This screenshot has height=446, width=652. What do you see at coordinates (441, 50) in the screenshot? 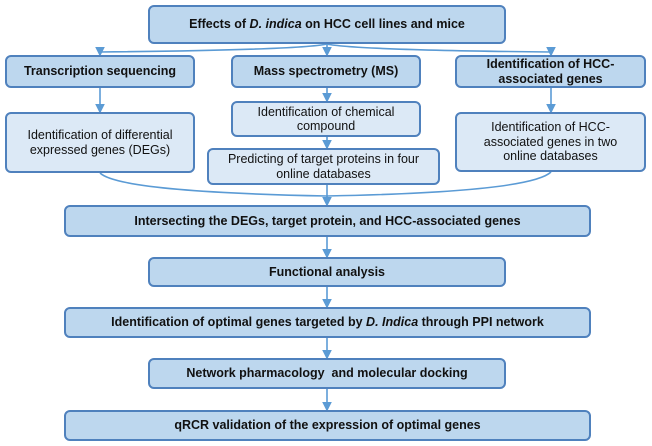
I see `arrow-to-hcc` at bounding box center [441, 50].